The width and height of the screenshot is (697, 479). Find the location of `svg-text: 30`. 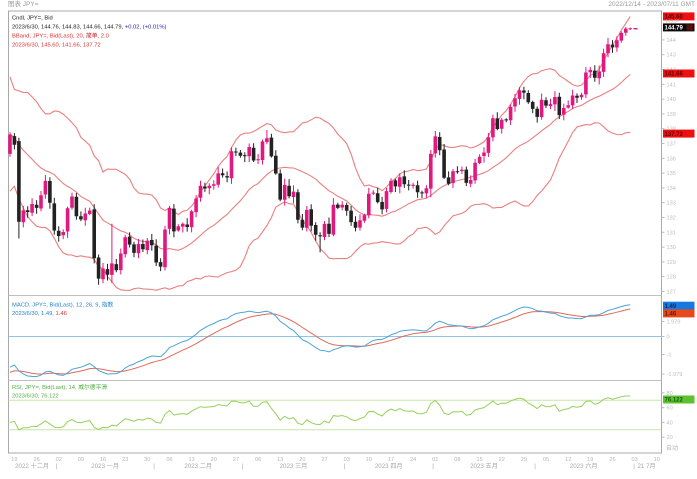

svg-text: 30 is located at coordinates (147, 460).